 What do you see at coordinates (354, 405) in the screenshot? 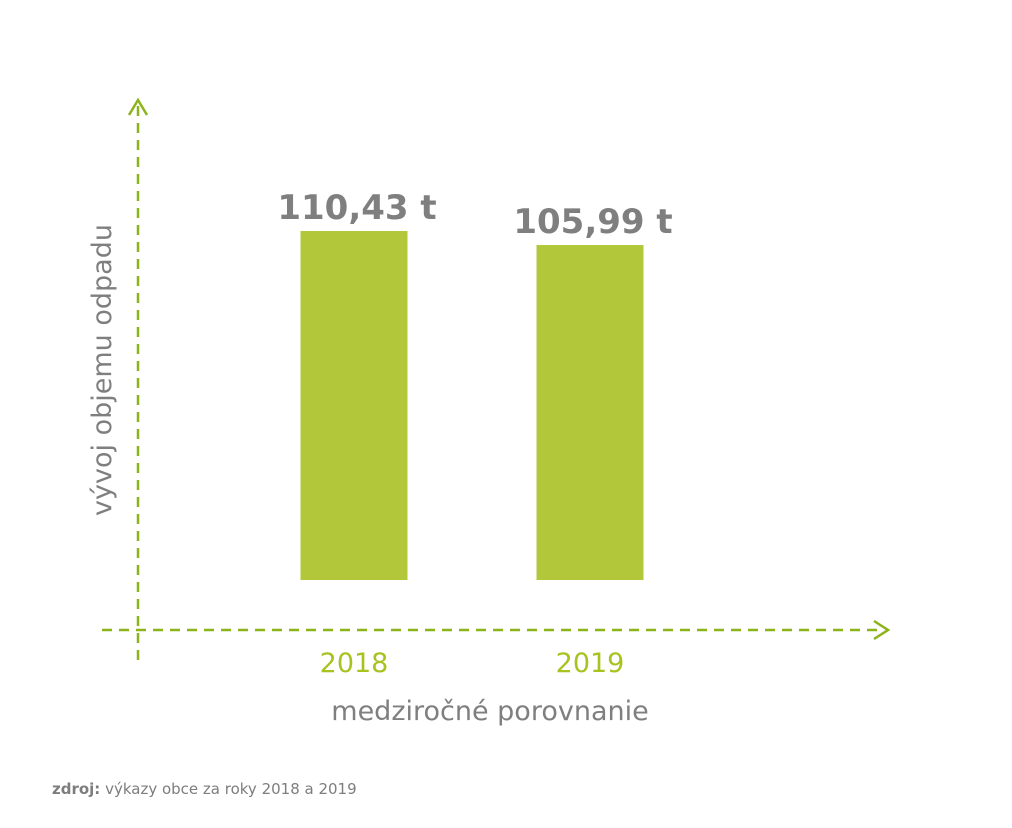
I see `bar-2018` at bounding box center [354, 405].